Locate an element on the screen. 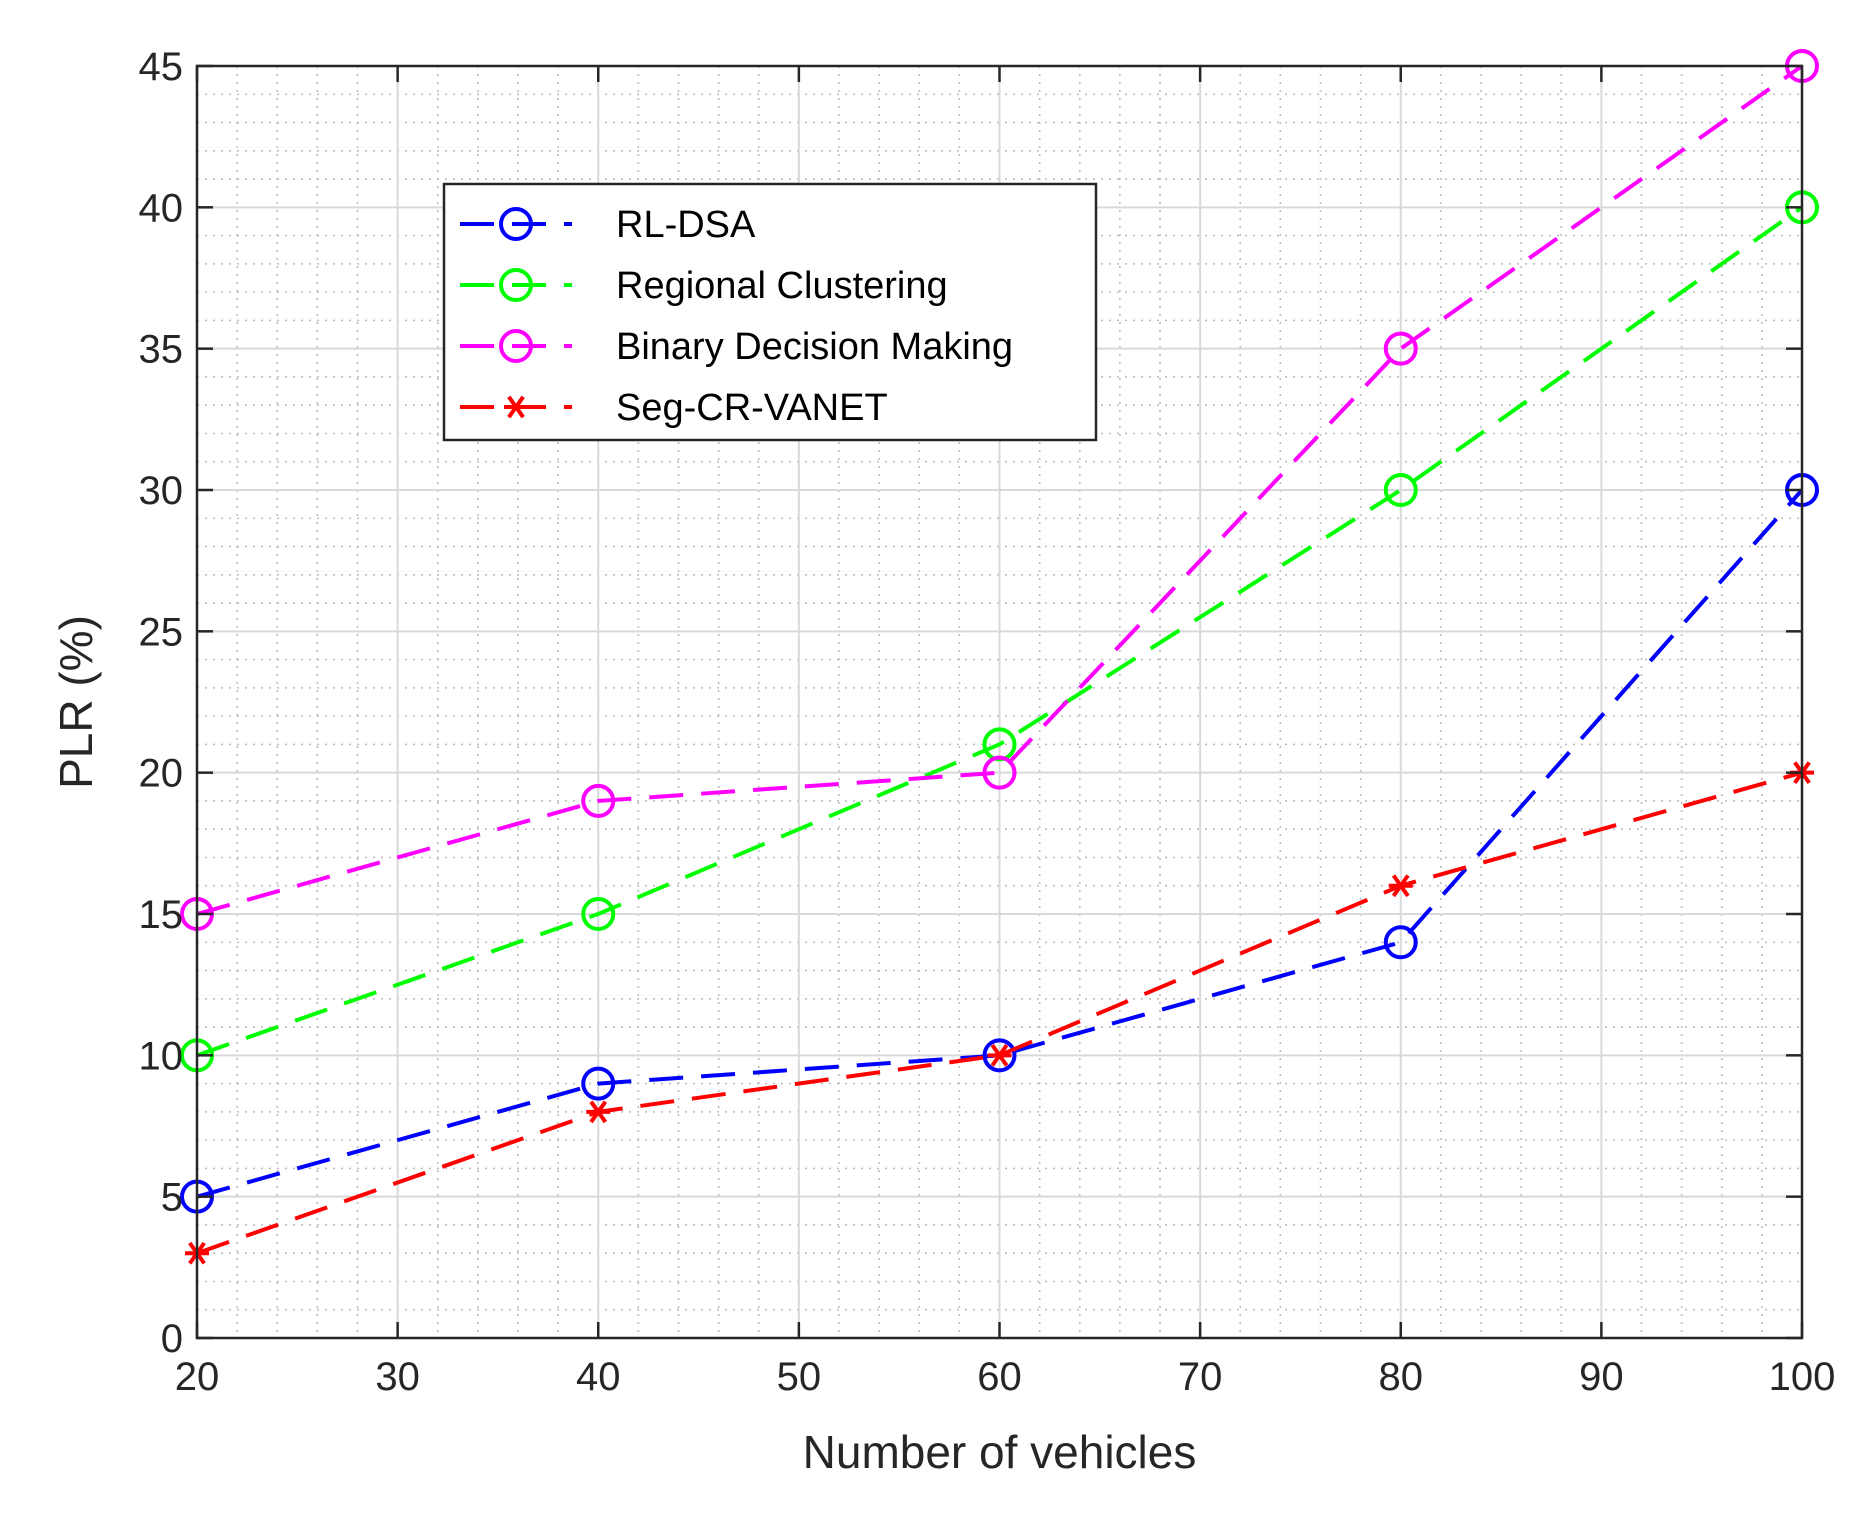  legend-label: RL-DSA is located at coordinates (686, 225).